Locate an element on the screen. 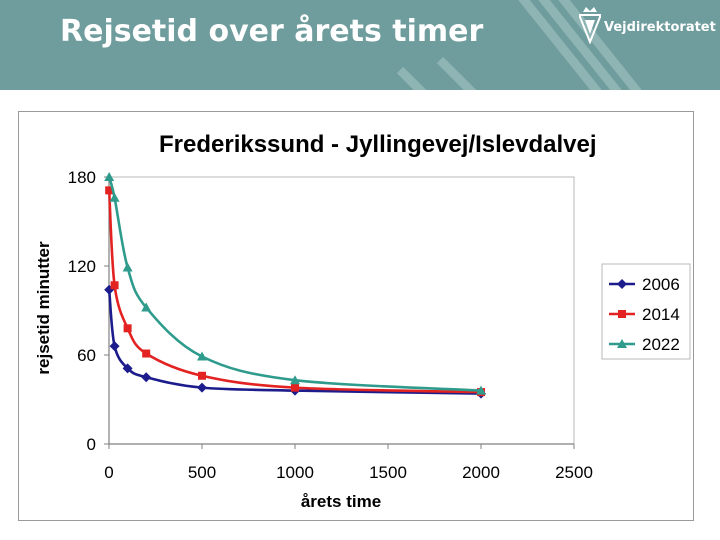 This screenshot has width=720, height=540. series-2006 is located at coordinates (295, 341).